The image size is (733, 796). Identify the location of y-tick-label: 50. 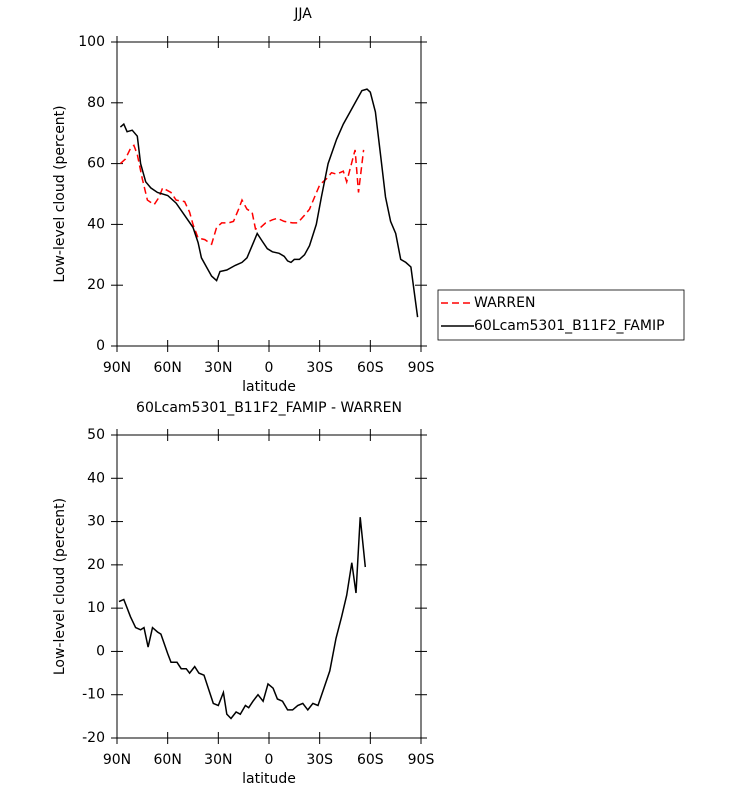
(96, 435).